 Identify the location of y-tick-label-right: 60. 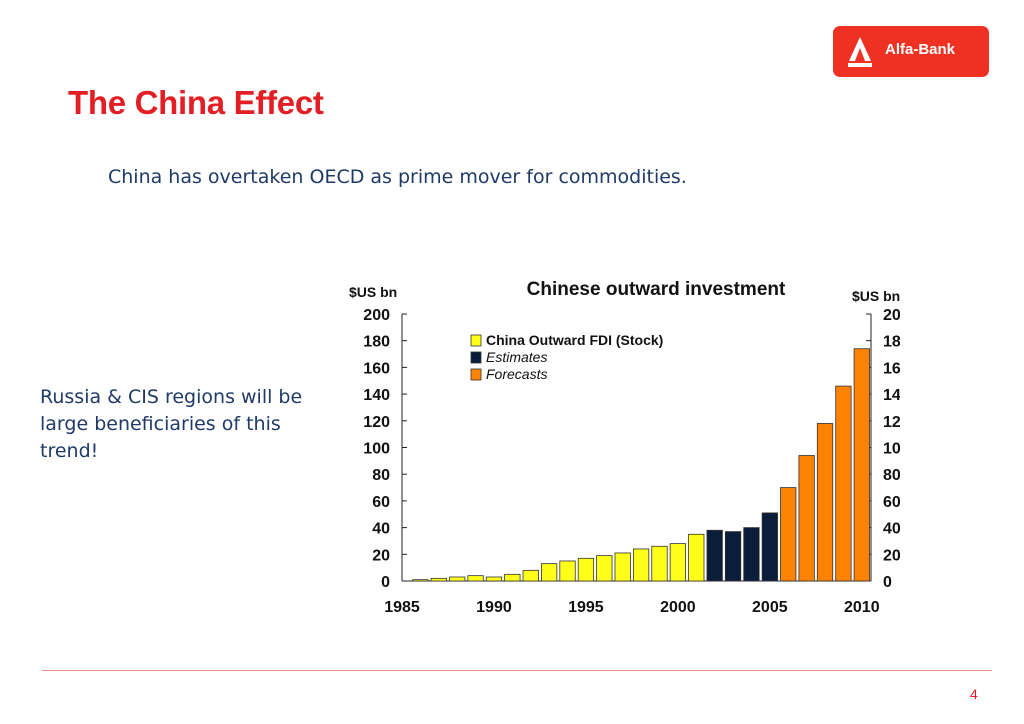
(891, 502).